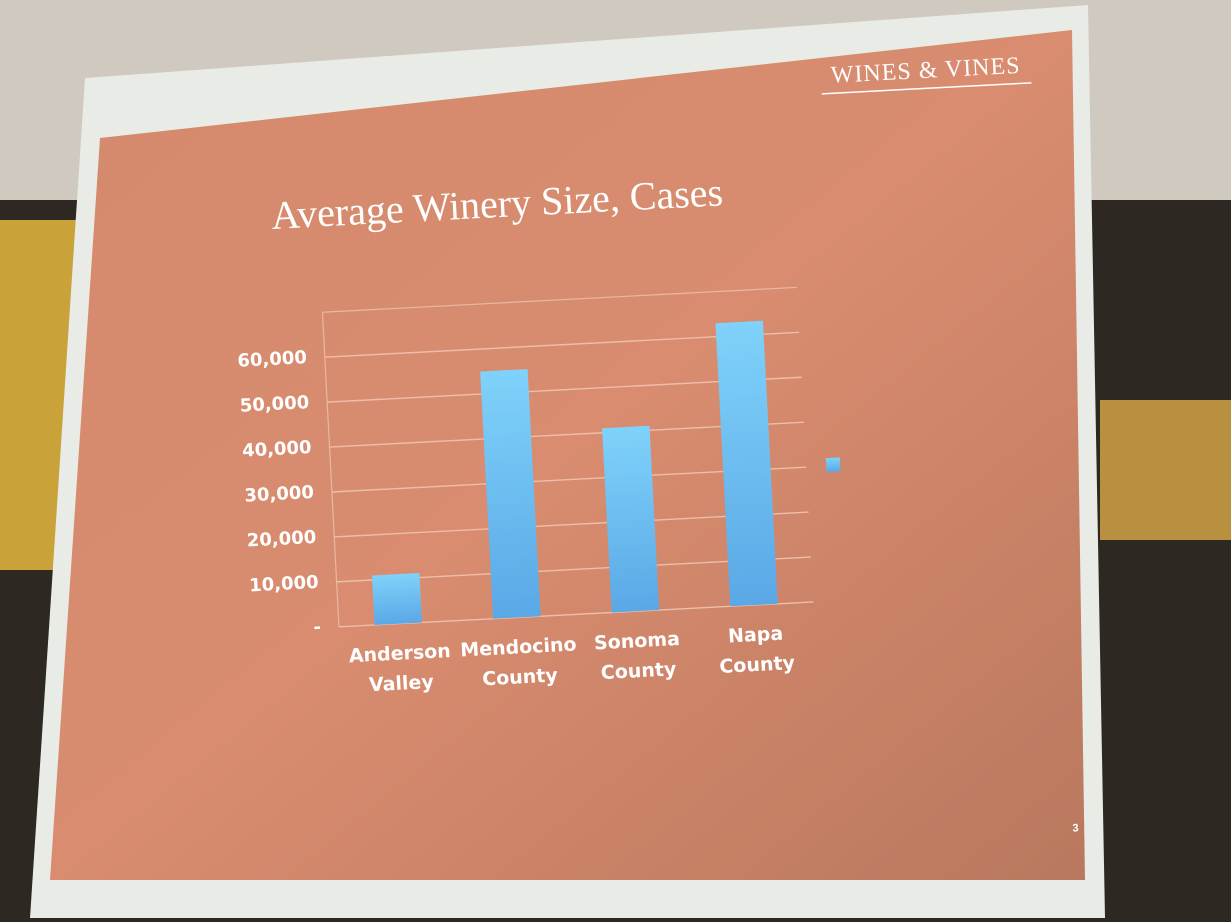 The image size is (1231, 922). Describe the element at coordinates (833, 465) in the screenshot. I see `legend-swatch` at that location.